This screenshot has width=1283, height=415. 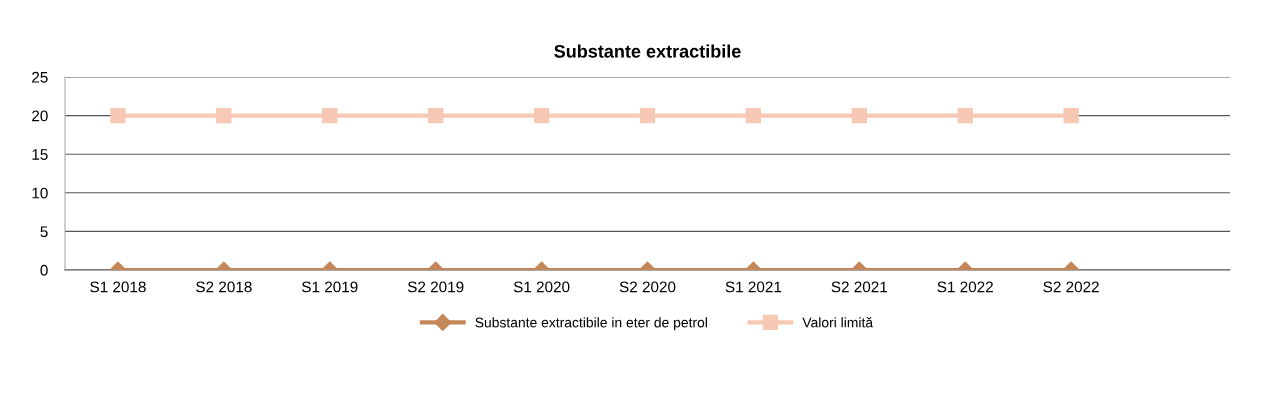 I want to click on legend-label: Valori limită, so click(x=838, y=322).